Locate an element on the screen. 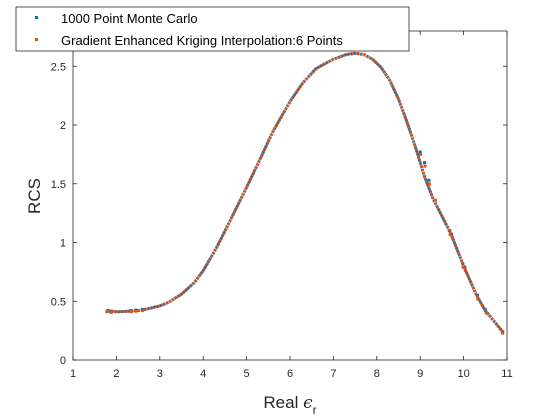 This screenshot has width=560, height=420. y-tick-label: 2 is located at coordinates (63, 126).